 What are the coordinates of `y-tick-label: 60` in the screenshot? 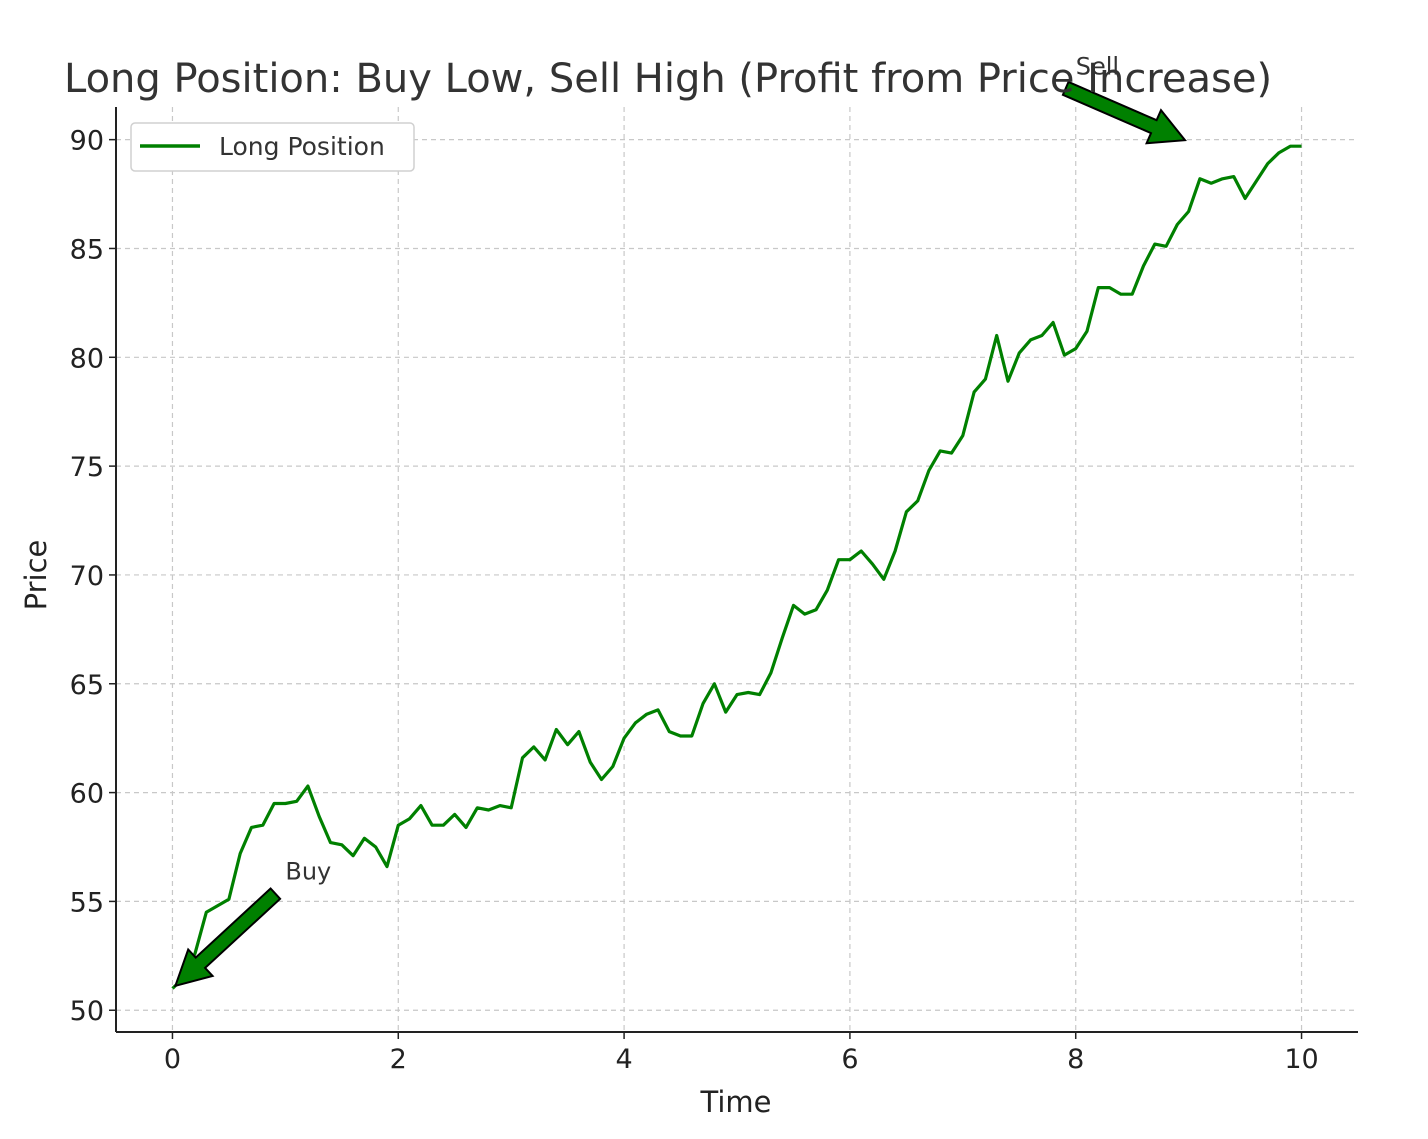 It's located at (87, 794).